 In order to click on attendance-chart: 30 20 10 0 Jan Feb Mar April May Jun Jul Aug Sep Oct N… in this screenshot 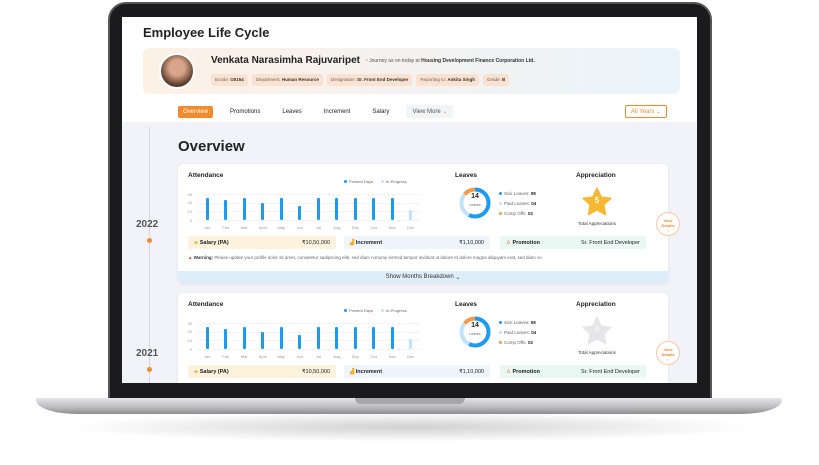, I will do `click(302, 212)`.